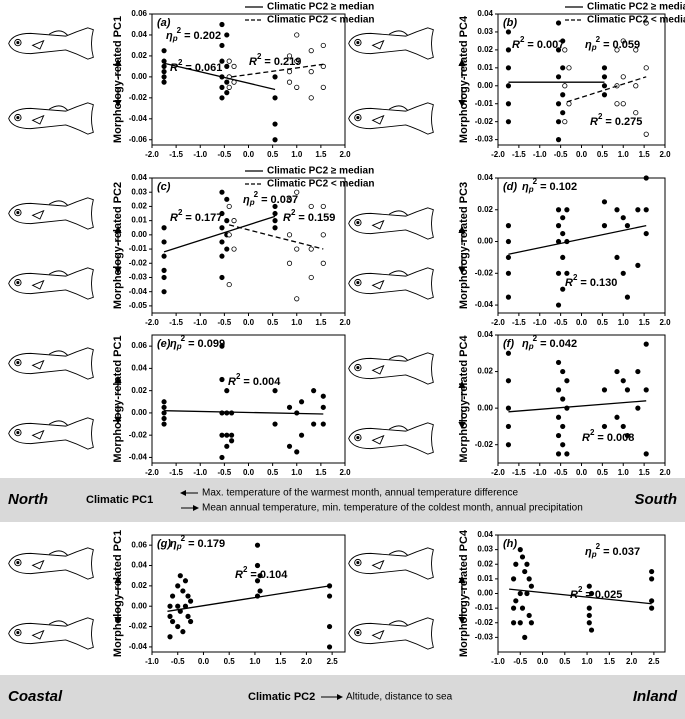 The width and height of the screenshot is (685, 719). Describe the element at coordinates (464, 245) in the screenshot. I see `y-axis-label: Morphology-related PC3` at that location.